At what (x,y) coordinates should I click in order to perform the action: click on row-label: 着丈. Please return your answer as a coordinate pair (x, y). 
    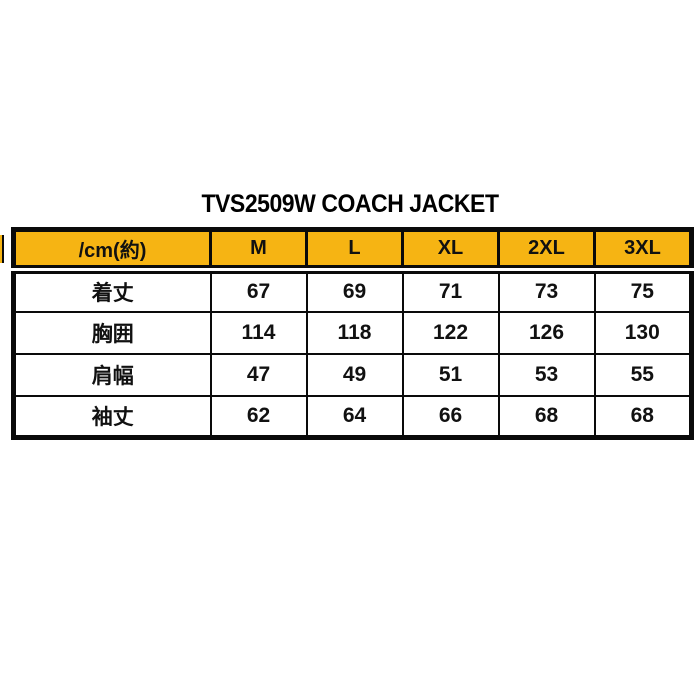
    Looking at the image, I should click on (112, 290).